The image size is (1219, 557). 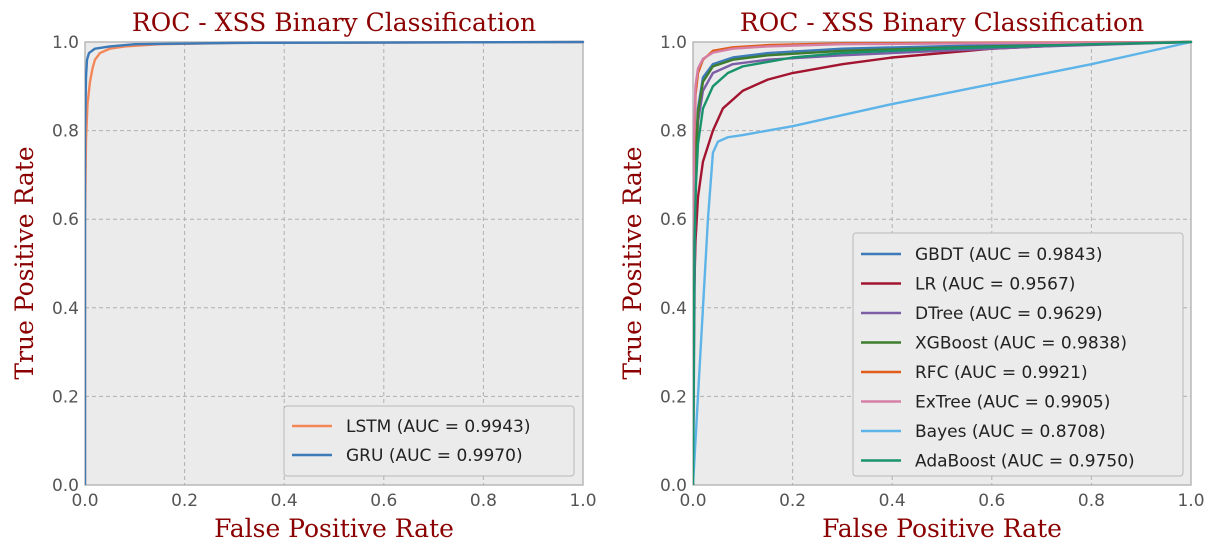 I want to click on legend-label-bayes: Bayes (AUC = 0.8708), so click(x=1010, y=432).